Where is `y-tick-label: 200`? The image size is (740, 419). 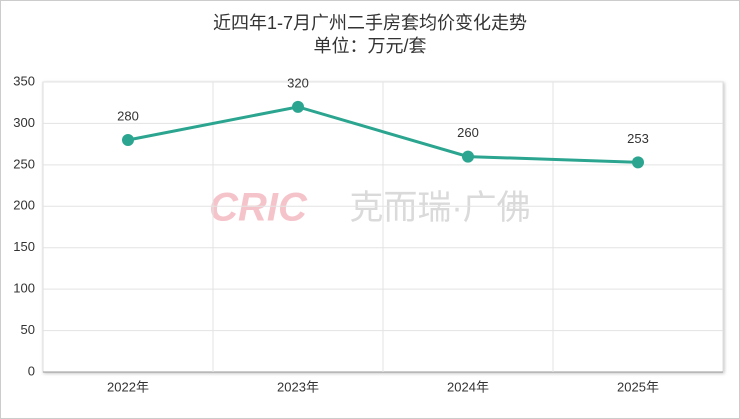 y-tick-label: 200 is located at coordinates (24, 205).